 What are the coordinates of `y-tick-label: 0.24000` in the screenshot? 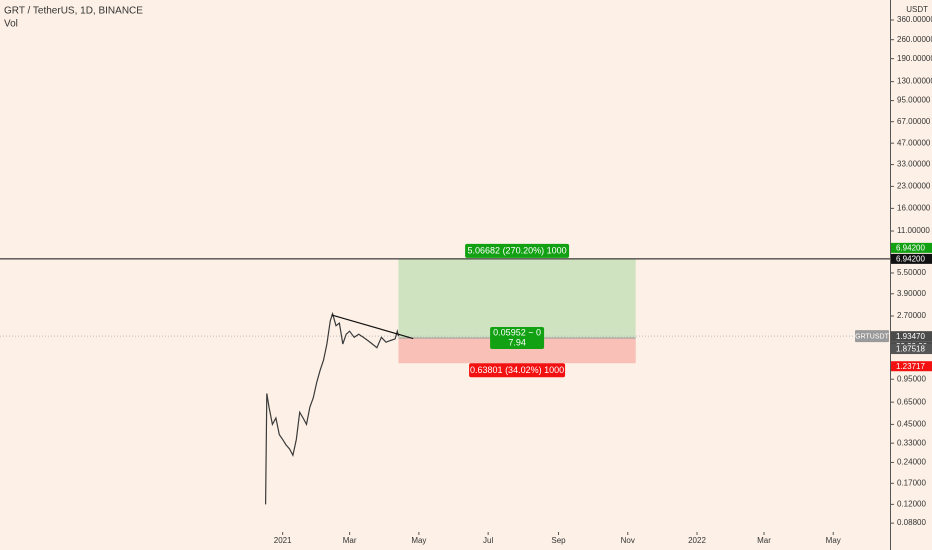 It's located at (911, 462).